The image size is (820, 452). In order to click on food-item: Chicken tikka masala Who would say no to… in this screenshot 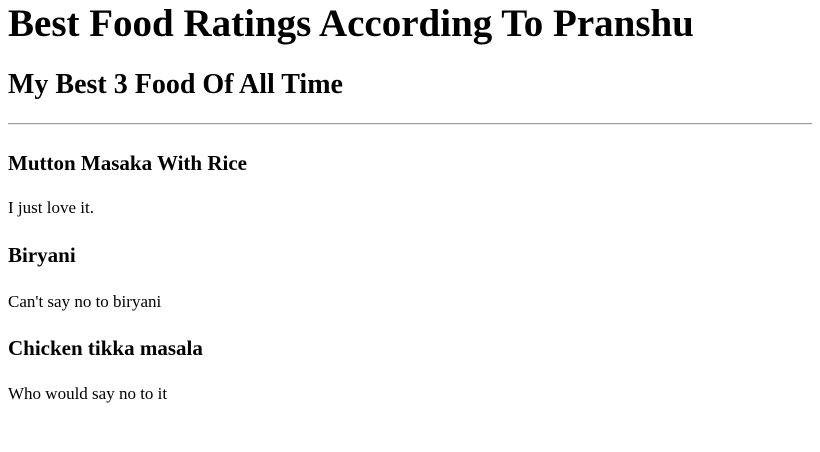, I will do `click(410, 370)`.